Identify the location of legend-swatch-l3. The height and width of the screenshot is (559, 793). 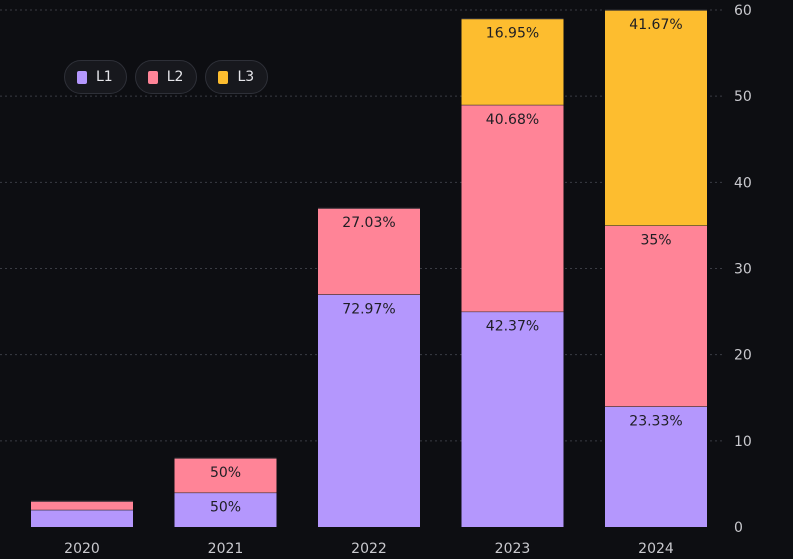
(223, 77).